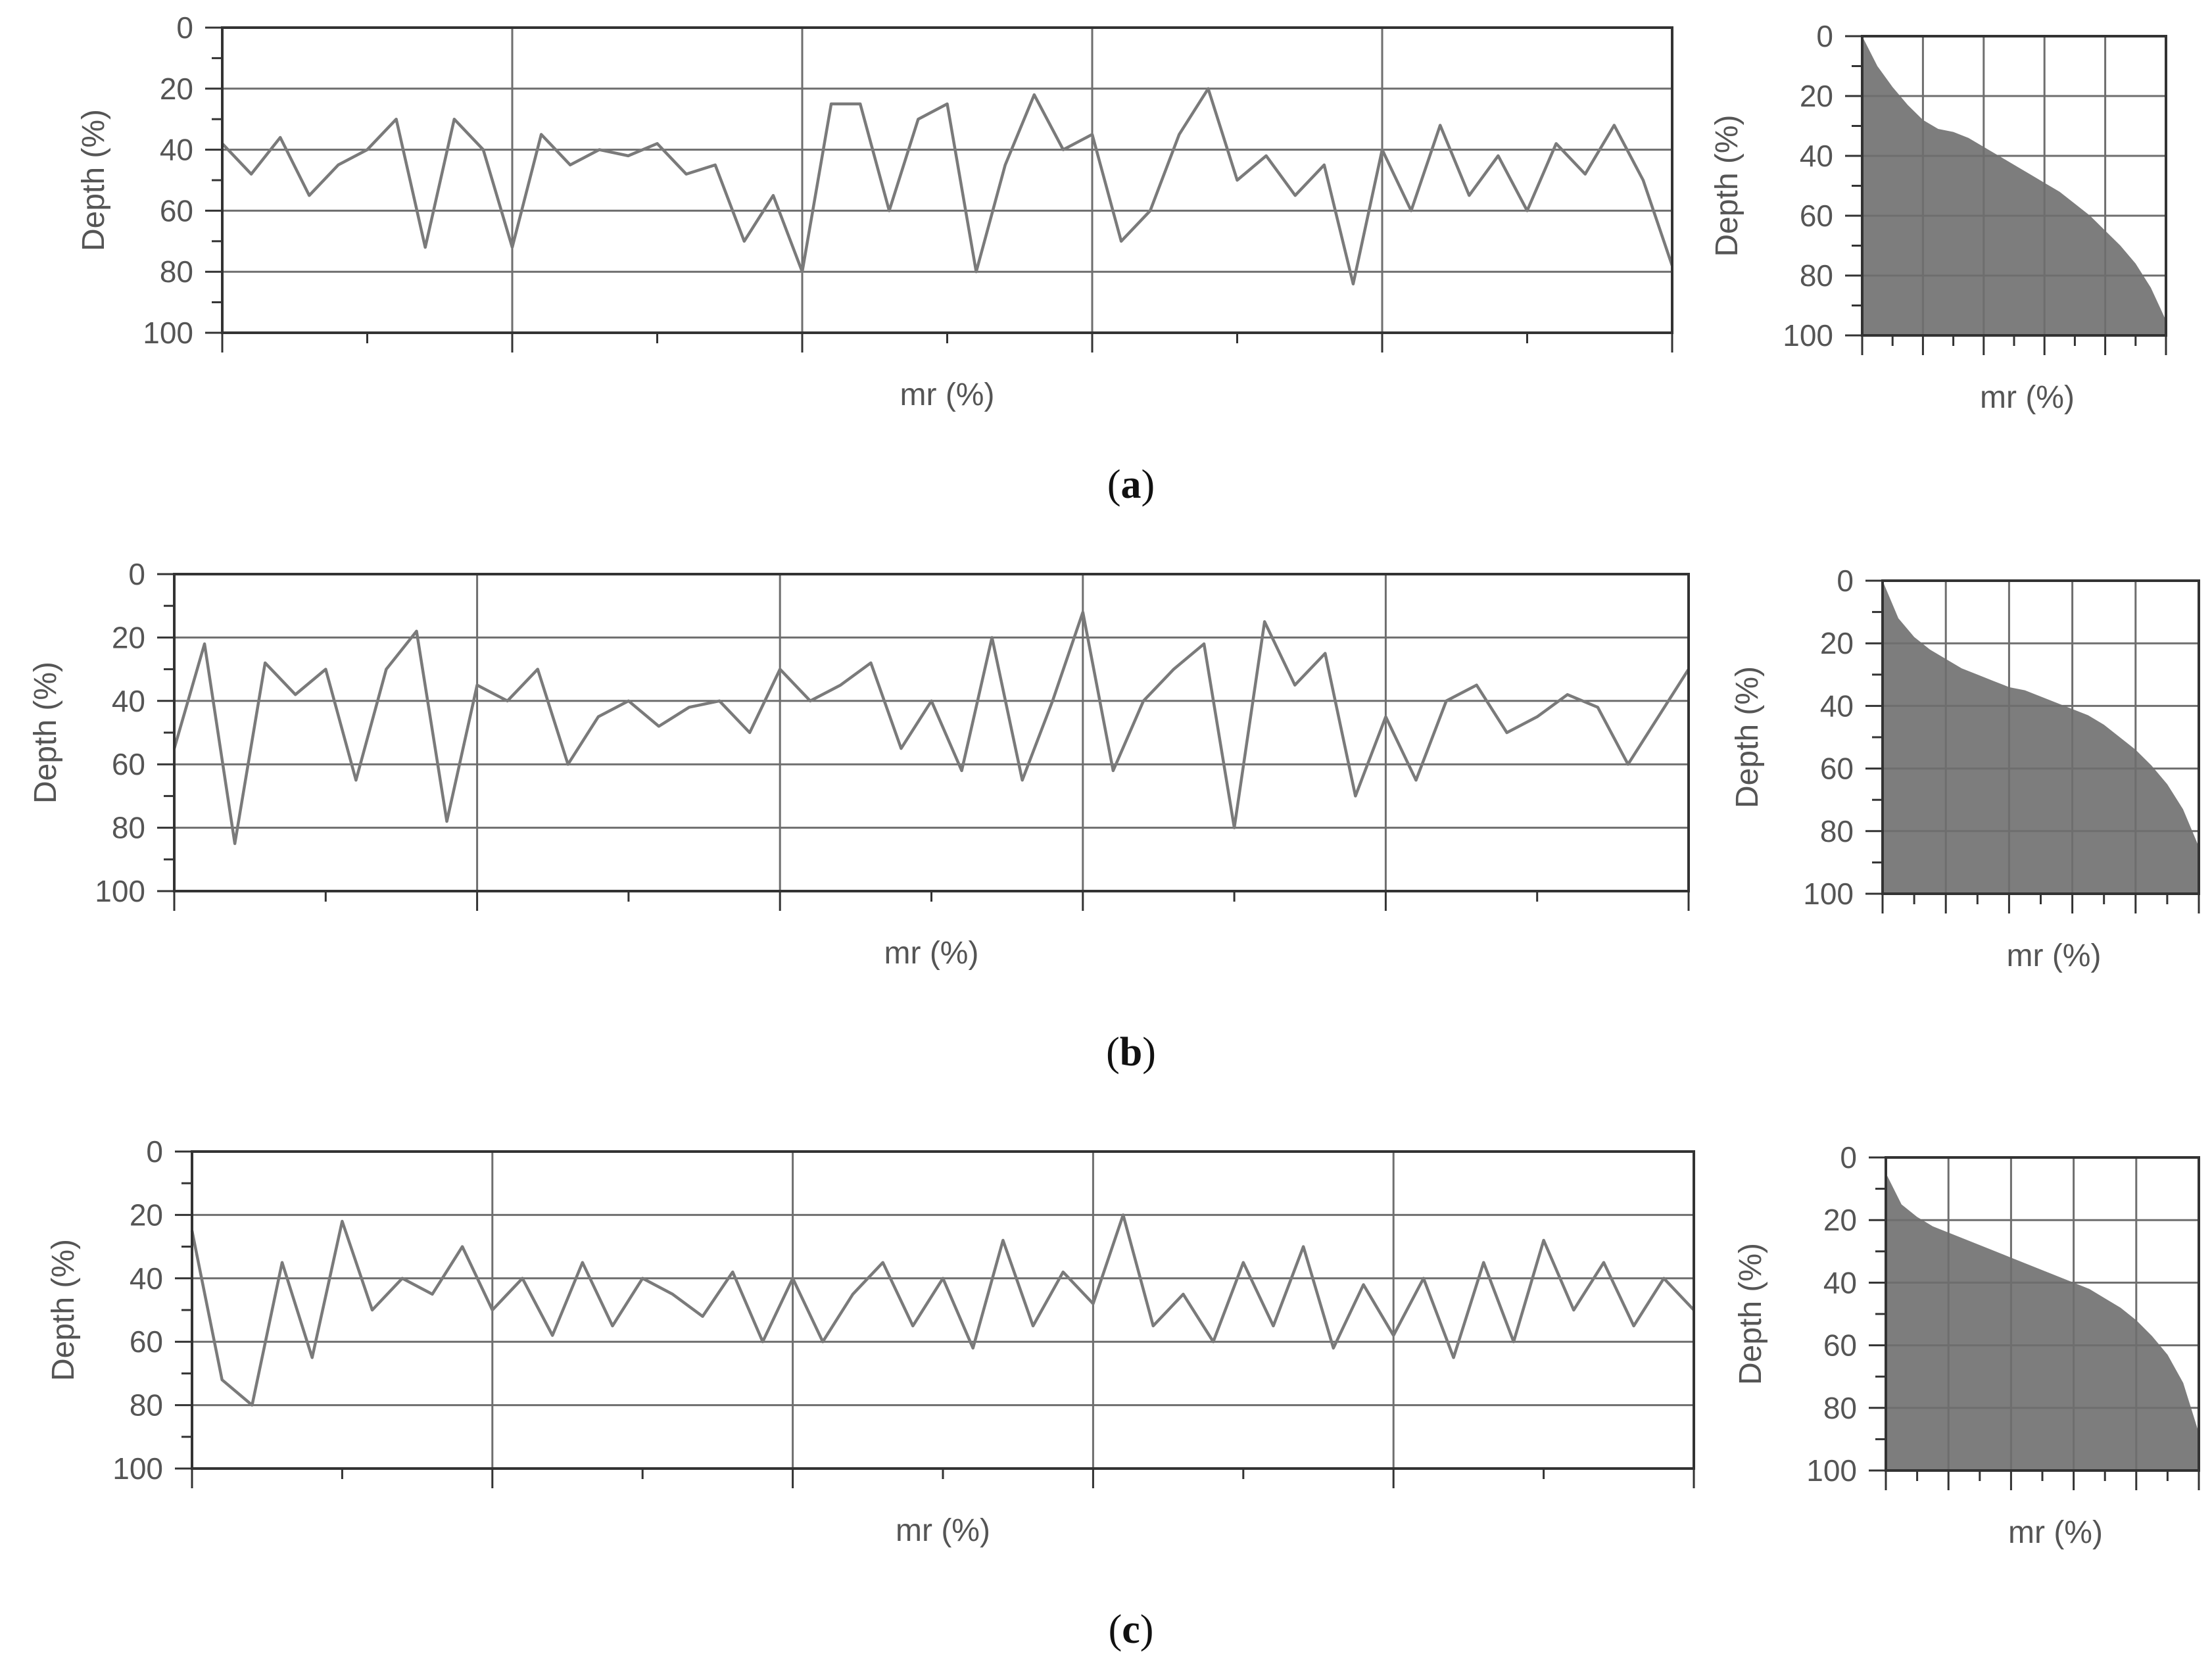 The image size is (2212, 1677). I want to click on panel-caption: (b), so click(1131, 1052).